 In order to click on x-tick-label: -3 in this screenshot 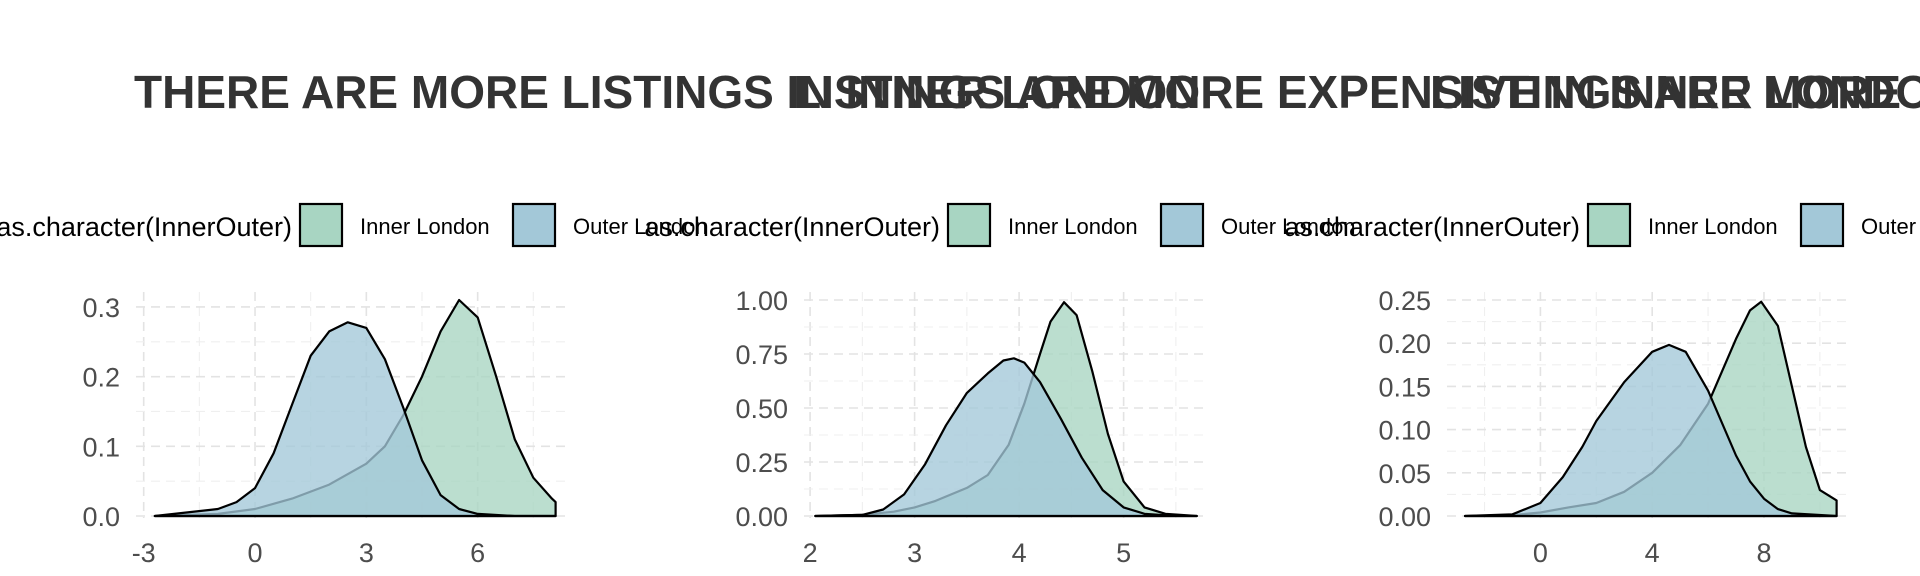, I will do `click(144, 553)`.